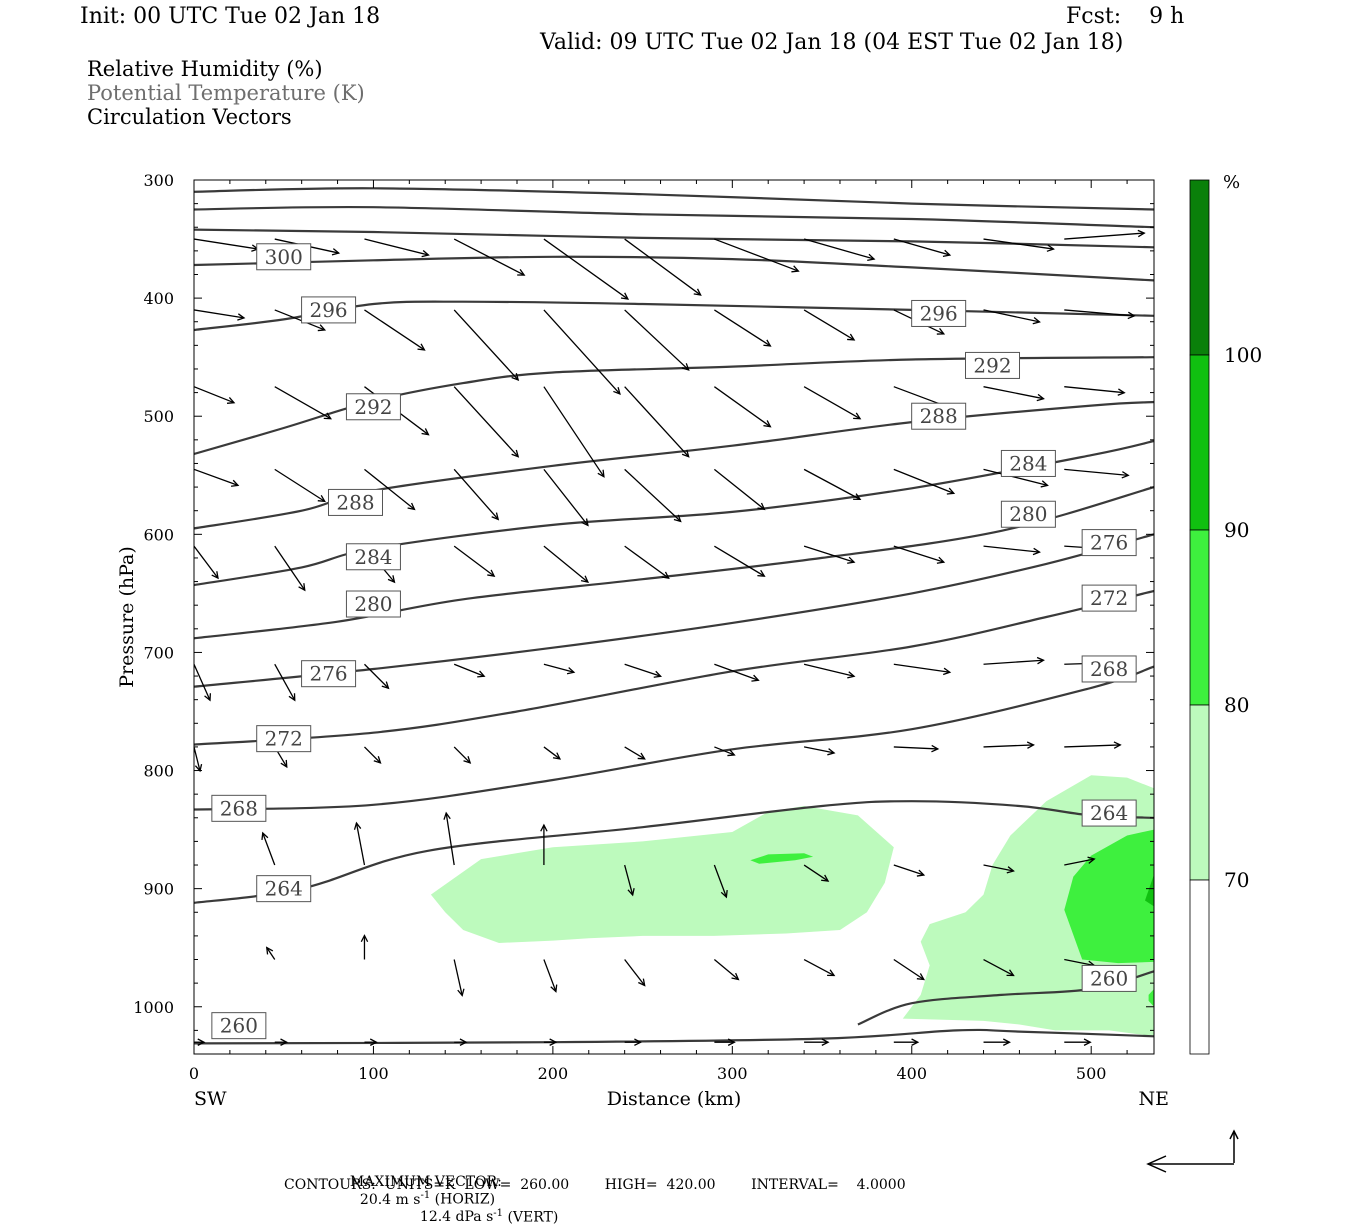 The width and height of the screenshot is (1350, 1225). Describe the element at coordinates (1028, 463) in the screenshot. I see `contour-label-284-7: 284` at that location.